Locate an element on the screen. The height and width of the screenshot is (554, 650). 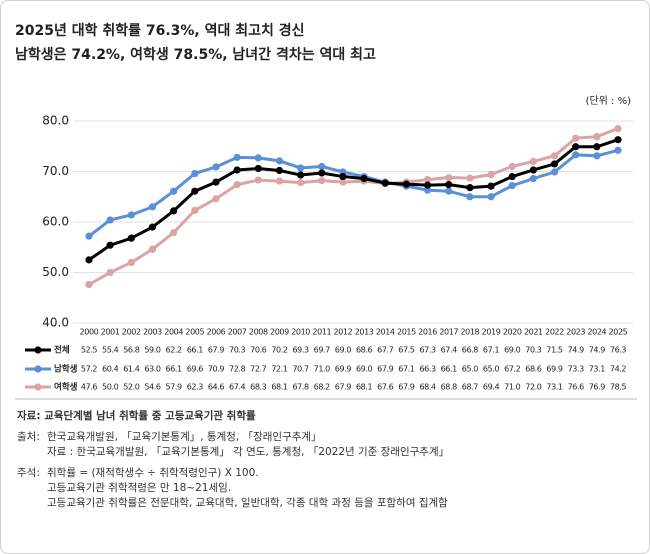
x-tick-label: 2007 is located at coordinates (237, 332).